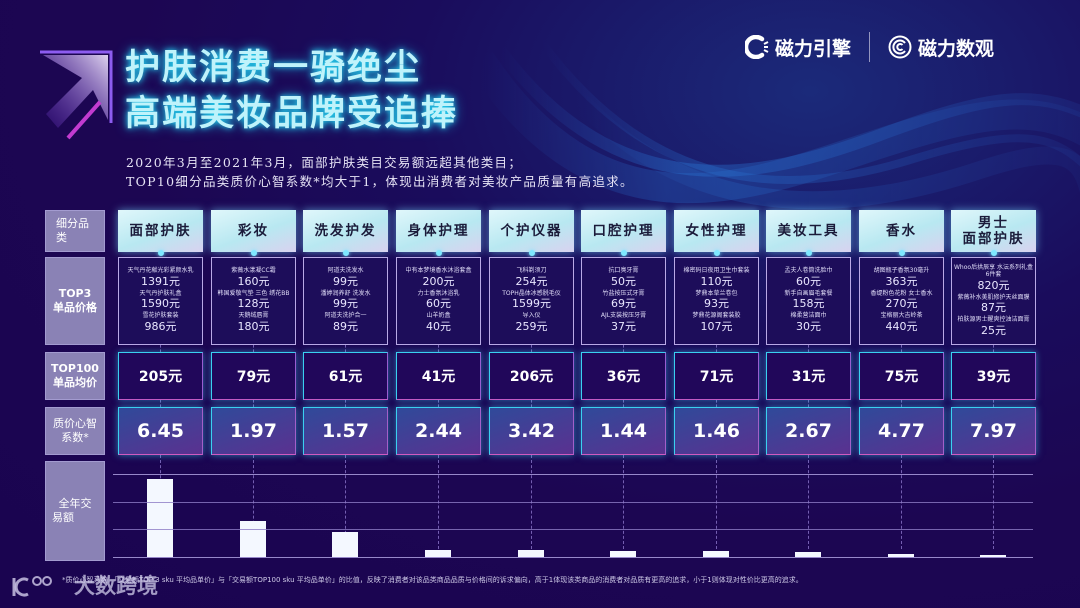  I want to click on product-price: 69元, so click(623, 304).